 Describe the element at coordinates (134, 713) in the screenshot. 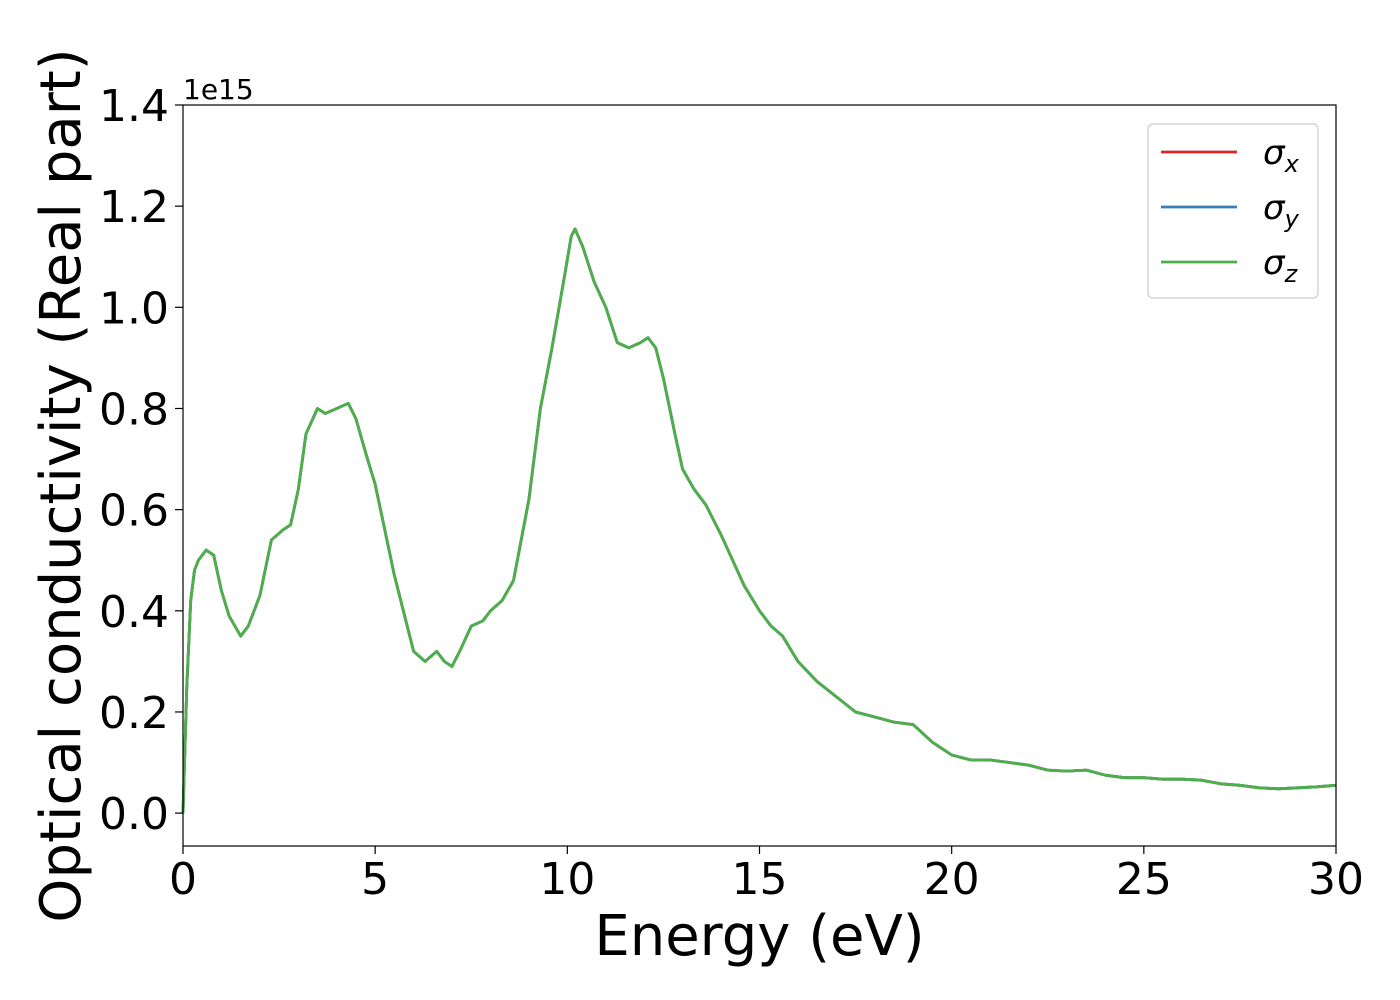

I see `y-tick-label: 0.2` at that location.